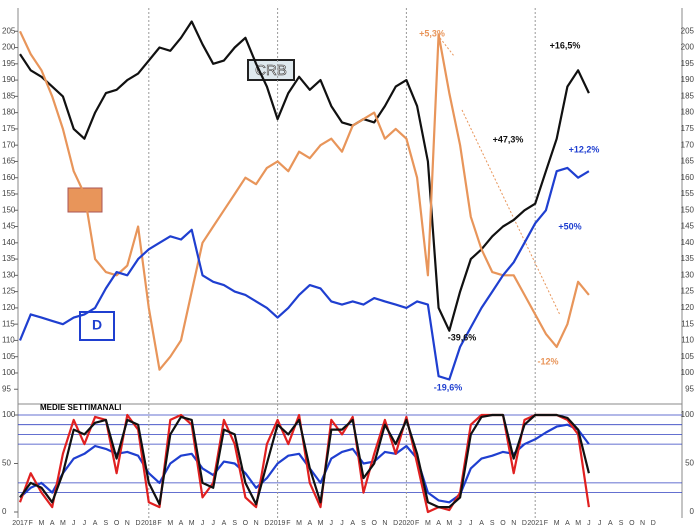  What do you see at coordinates (432, 33) in the screenshot?
I see `annotation: +5,3%` at bounding box center [432, 33].